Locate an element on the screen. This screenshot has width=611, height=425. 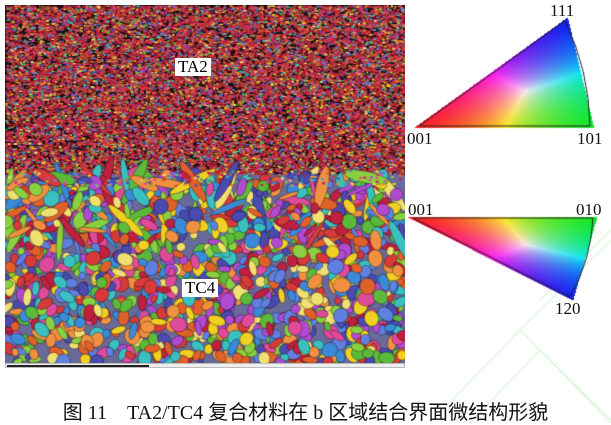
label-tc4: TC4 is located at coordinates (200, 288).